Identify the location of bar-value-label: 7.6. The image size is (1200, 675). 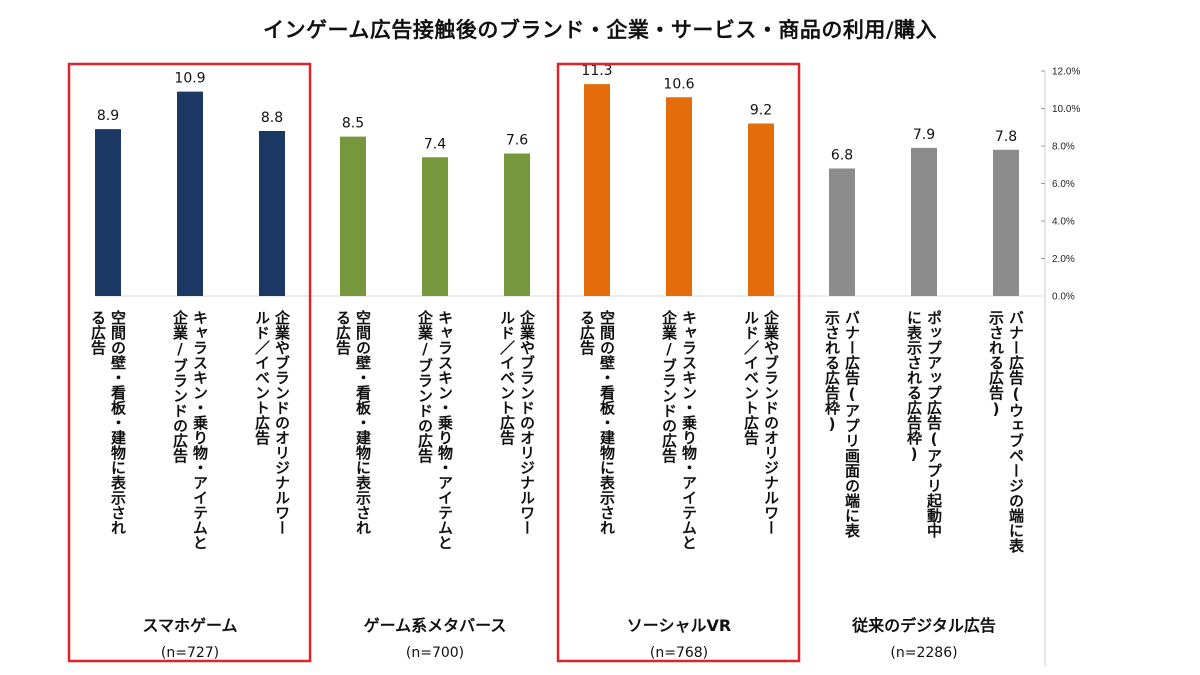
(517, 141).